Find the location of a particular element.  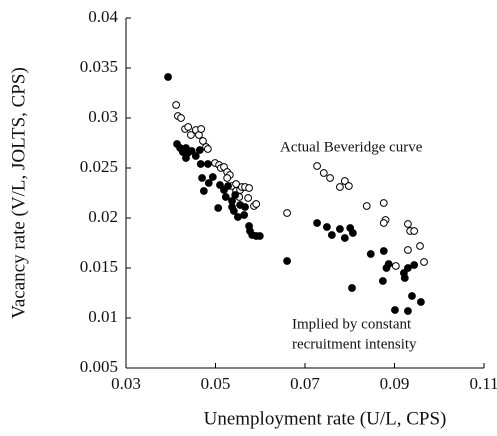

x-tick-label: 0.03 is located at coordinates (126, 383).